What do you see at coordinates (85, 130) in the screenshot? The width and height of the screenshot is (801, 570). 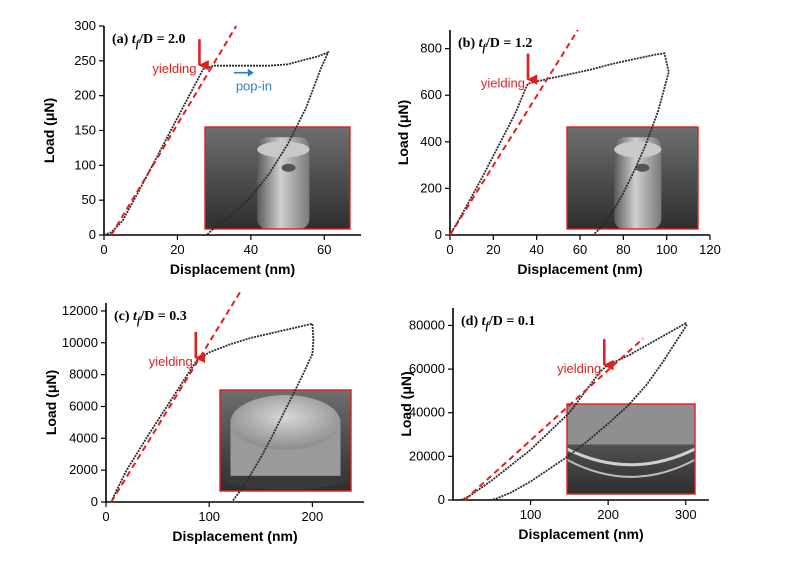 I see `y-tick-label: 150` at bounding box center [85, 130].